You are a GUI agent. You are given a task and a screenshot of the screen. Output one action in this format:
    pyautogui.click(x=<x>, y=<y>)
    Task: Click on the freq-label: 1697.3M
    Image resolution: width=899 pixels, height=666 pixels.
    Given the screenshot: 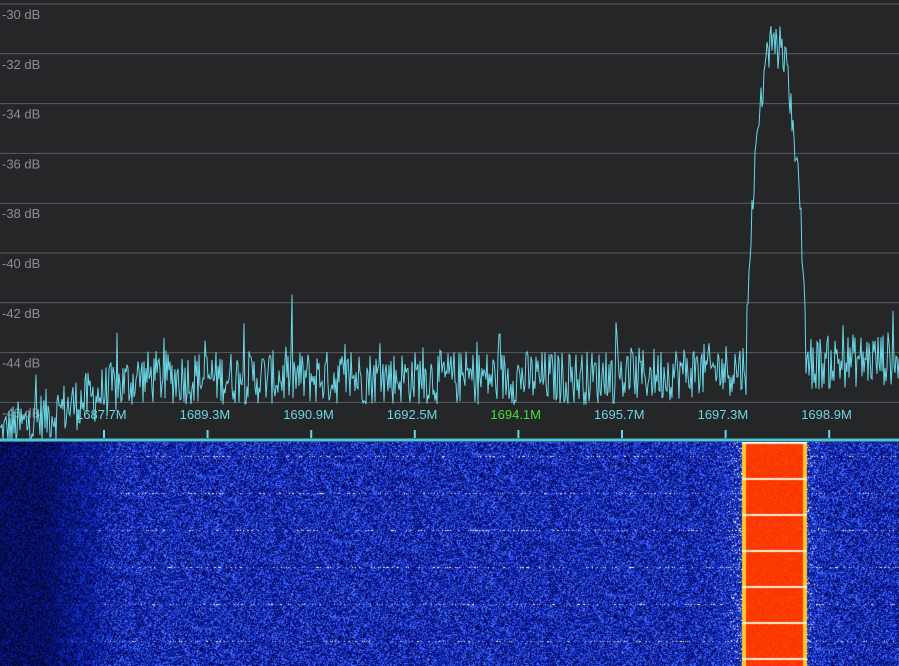 What is the action you would take?
    pyautogui.click(x=723, y=414)
    